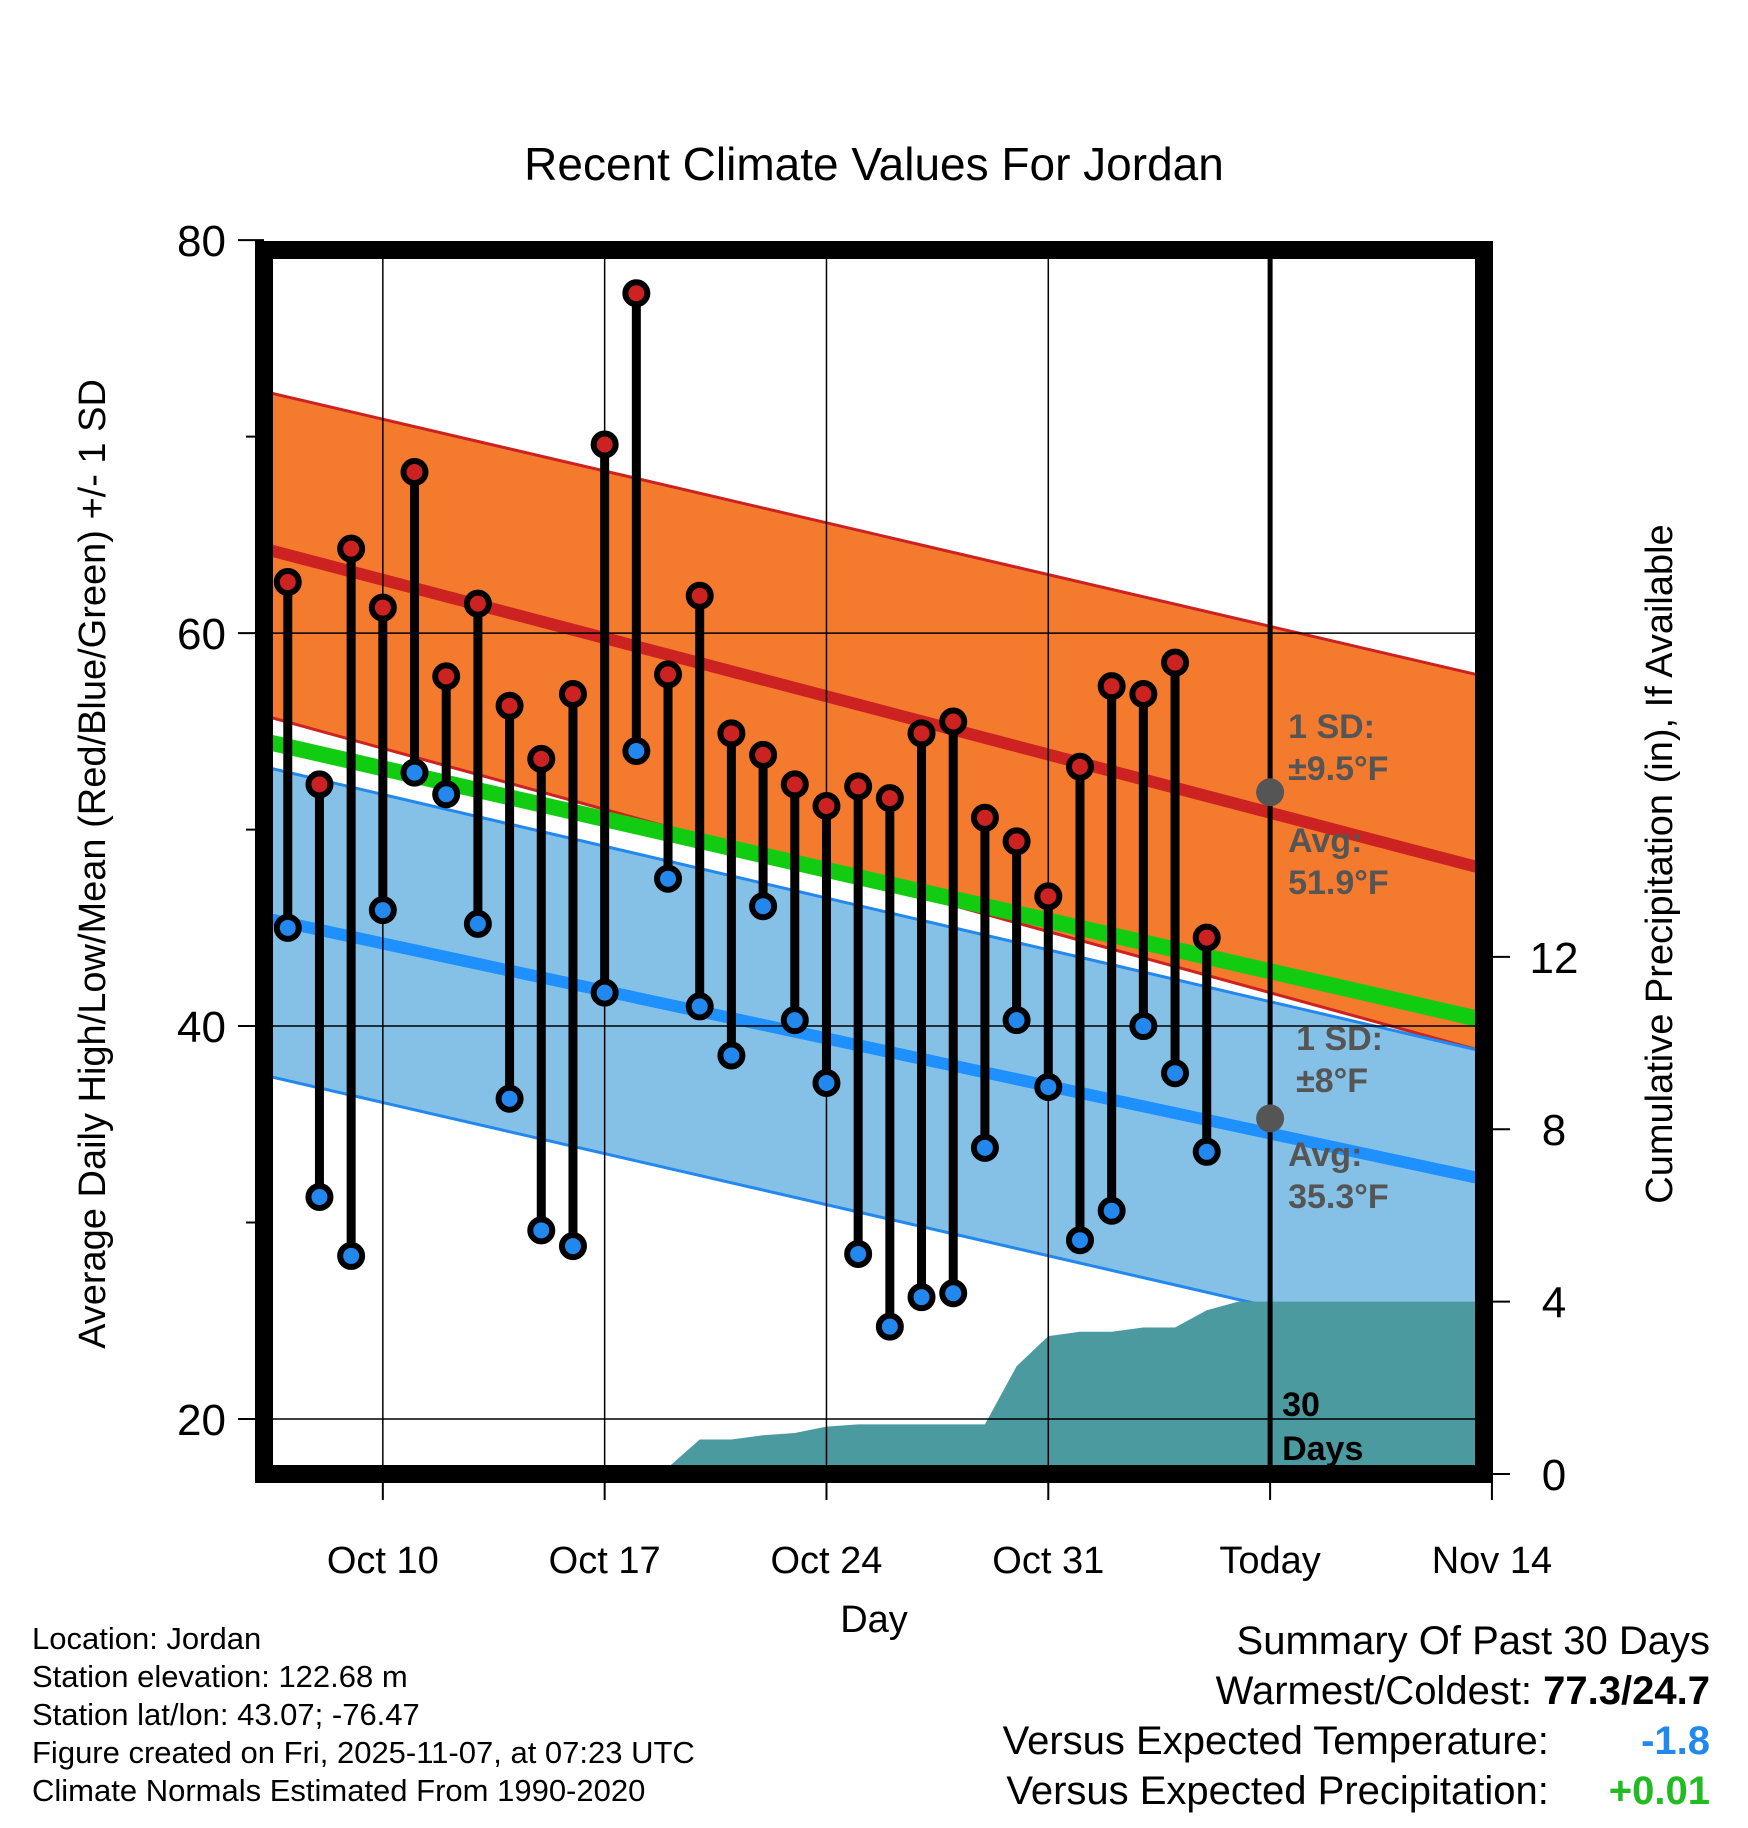 This screenshot has width=1748, height=1828. What do you see at coordinates (1659, 1791) in the screenshot?
I see `precip-value: +0.01` at bounding box center [1659, 1791].